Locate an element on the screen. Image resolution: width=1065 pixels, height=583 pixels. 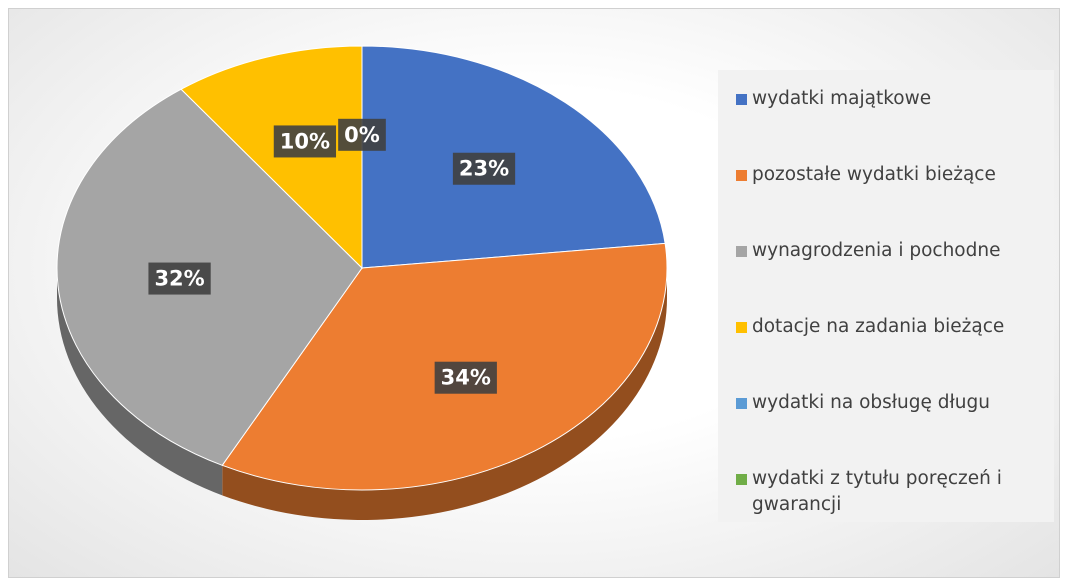
data-label-text: 10% is located at coordinates (305, 141).